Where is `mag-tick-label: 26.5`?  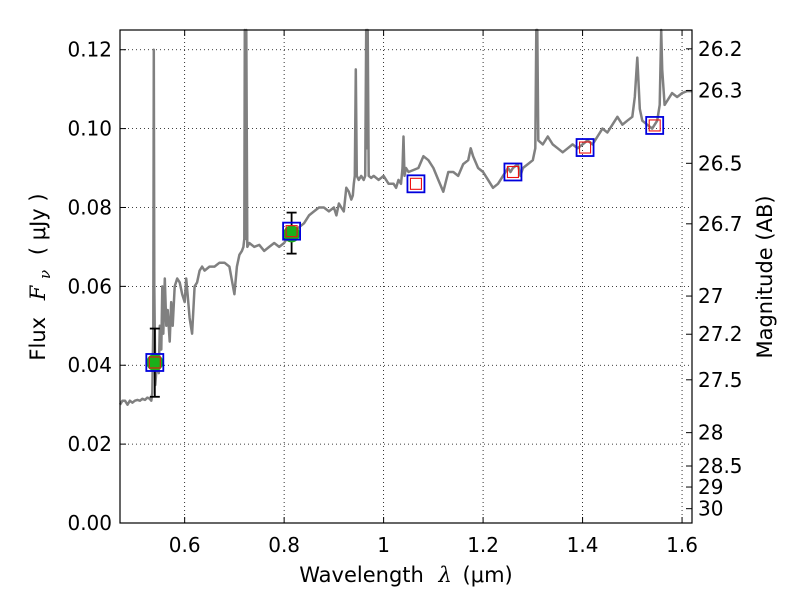
mag-tick-label: 26.5 is located at coordinates (720, 163).